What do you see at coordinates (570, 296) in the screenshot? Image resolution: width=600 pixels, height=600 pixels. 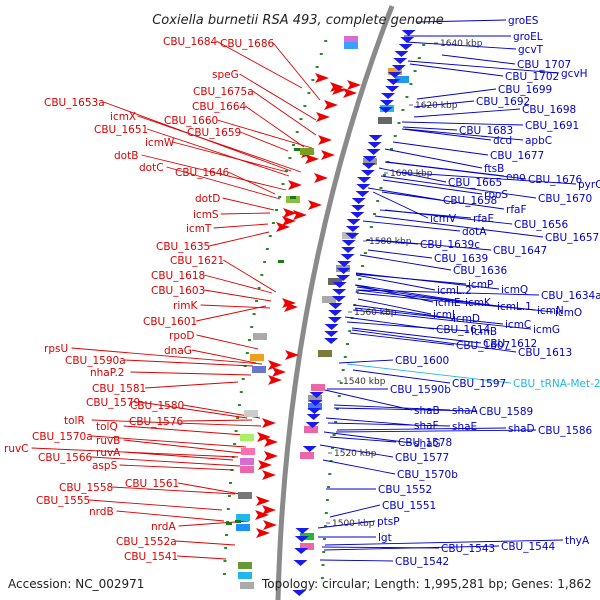 I see `gene-right-label: CBU_1634a` at bounding box center [570, 296].